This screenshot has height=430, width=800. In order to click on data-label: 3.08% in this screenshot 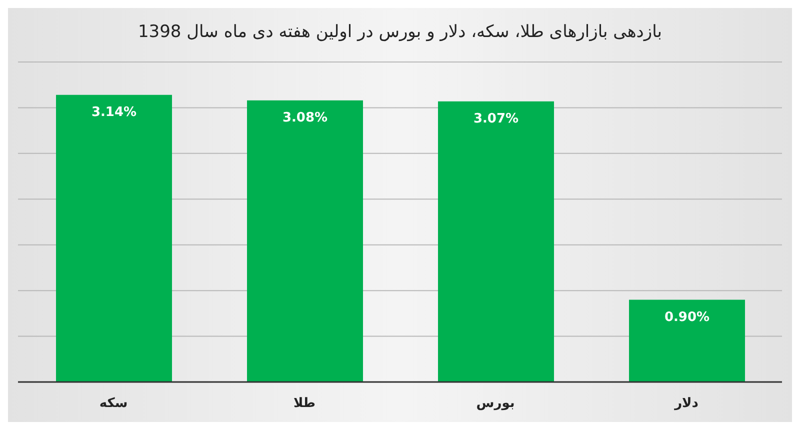, I will do `click(305, 118)`.